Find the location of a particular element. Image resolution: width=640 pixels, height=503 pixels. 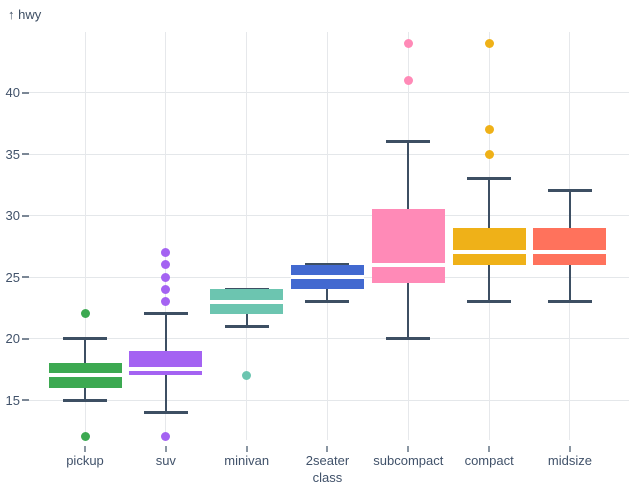

x-category-label: compact is located at coordinates (489, 460).